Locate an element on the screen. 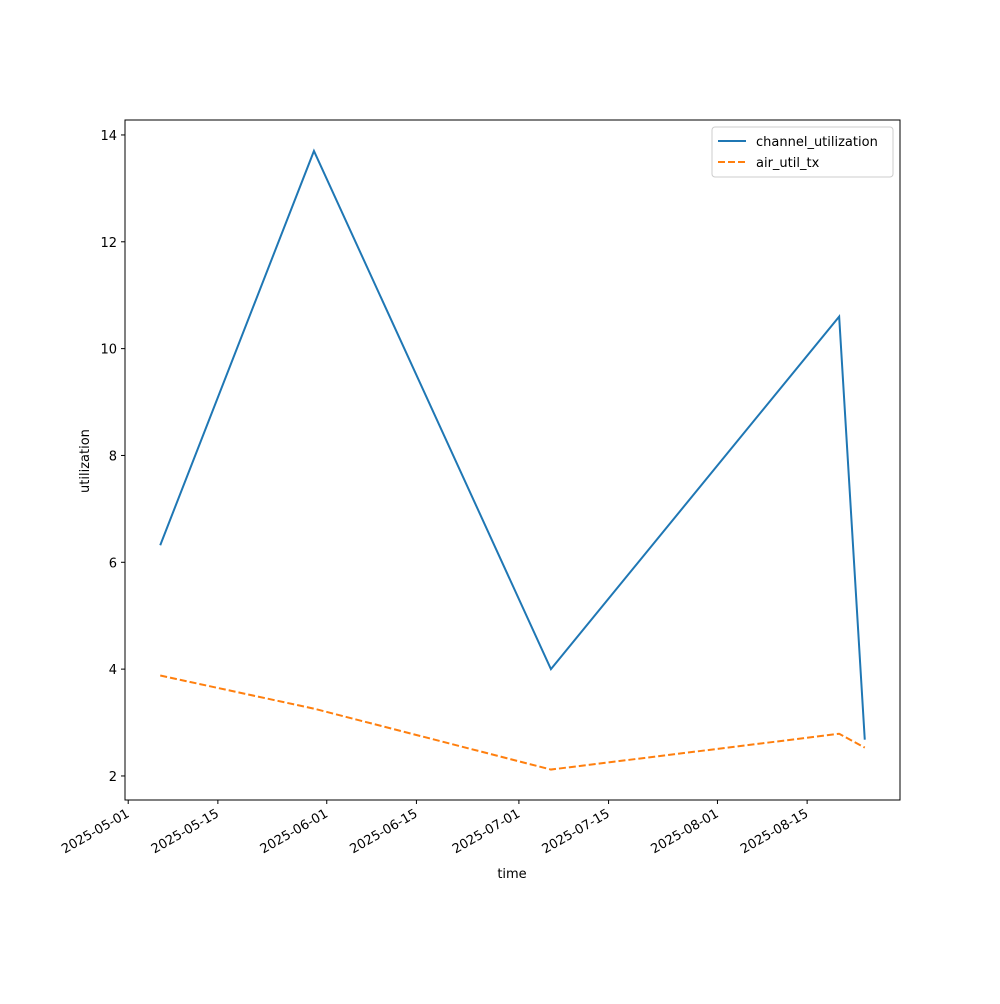  y-tick-label: 14 is located at coordinates (108, 136).